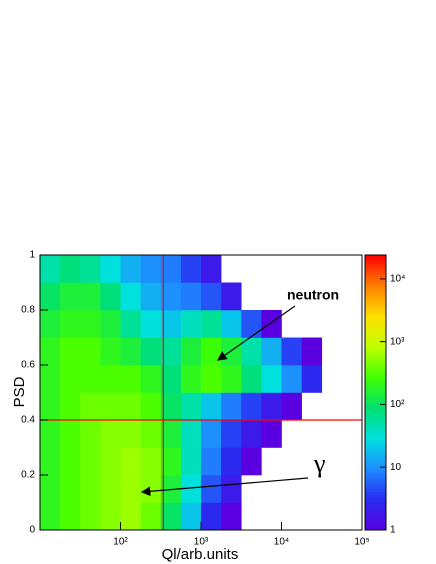 This screenshot has height=564, width=436. I want to click on y-tick-label: 0.6, so click(28, 365).